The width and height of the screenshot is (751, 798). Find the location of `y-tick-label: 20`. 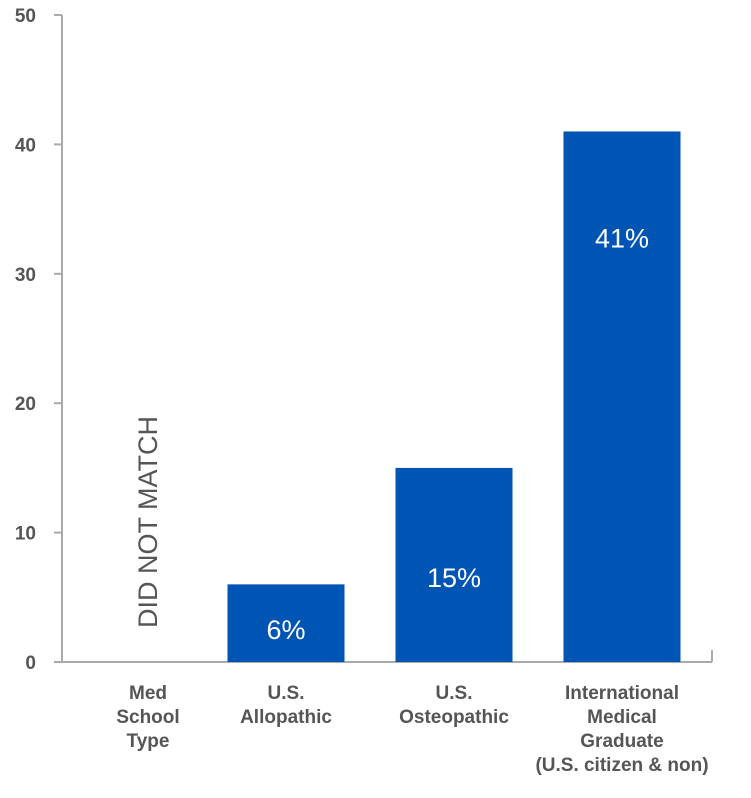

y-tick-label: 20 is located at coordinates (25, 404).